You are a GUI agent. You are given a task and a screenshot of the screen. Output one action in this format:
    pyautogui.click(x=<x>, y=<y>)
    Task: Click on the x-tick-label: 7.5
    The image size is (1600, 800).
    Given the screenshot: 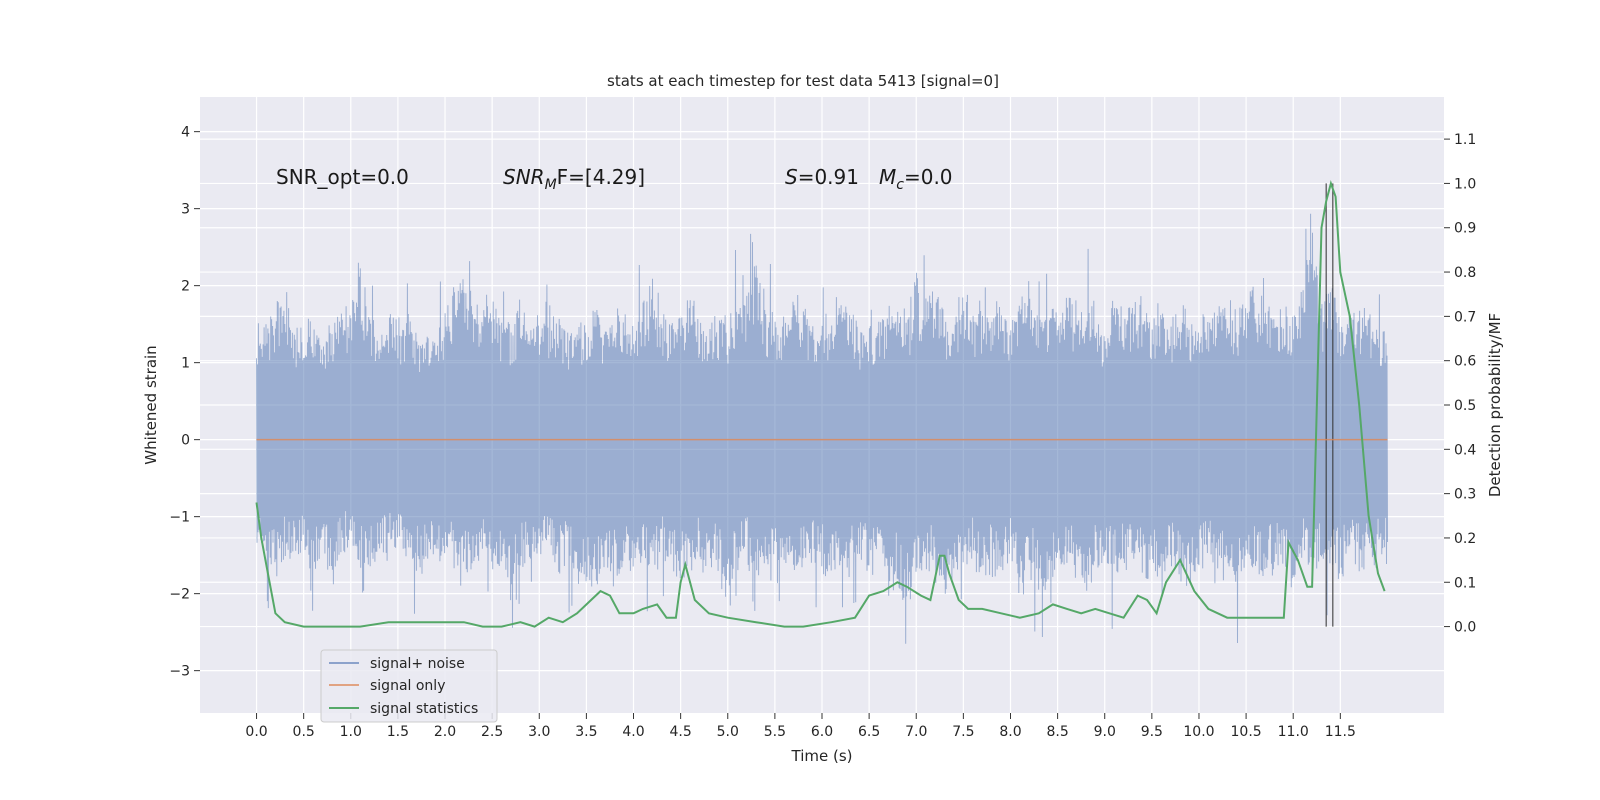 What is the action you would take?
    pyautogui.click(x=963, y=732)
    